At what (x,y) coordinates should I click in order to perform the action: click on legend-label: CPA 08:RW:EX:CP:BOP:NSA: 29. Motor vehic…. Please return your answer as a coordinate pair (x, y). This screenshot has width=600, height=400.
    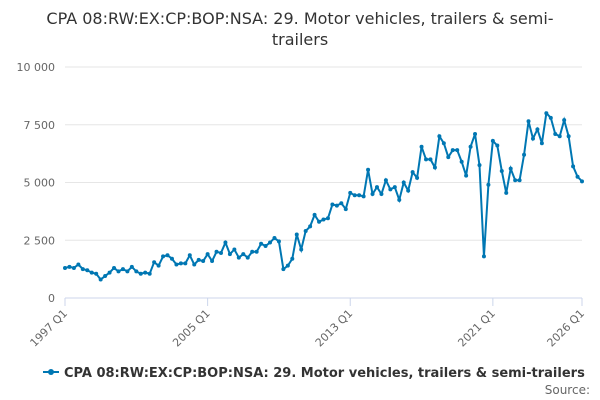
    Looking at the image, I should click on (324, 373).